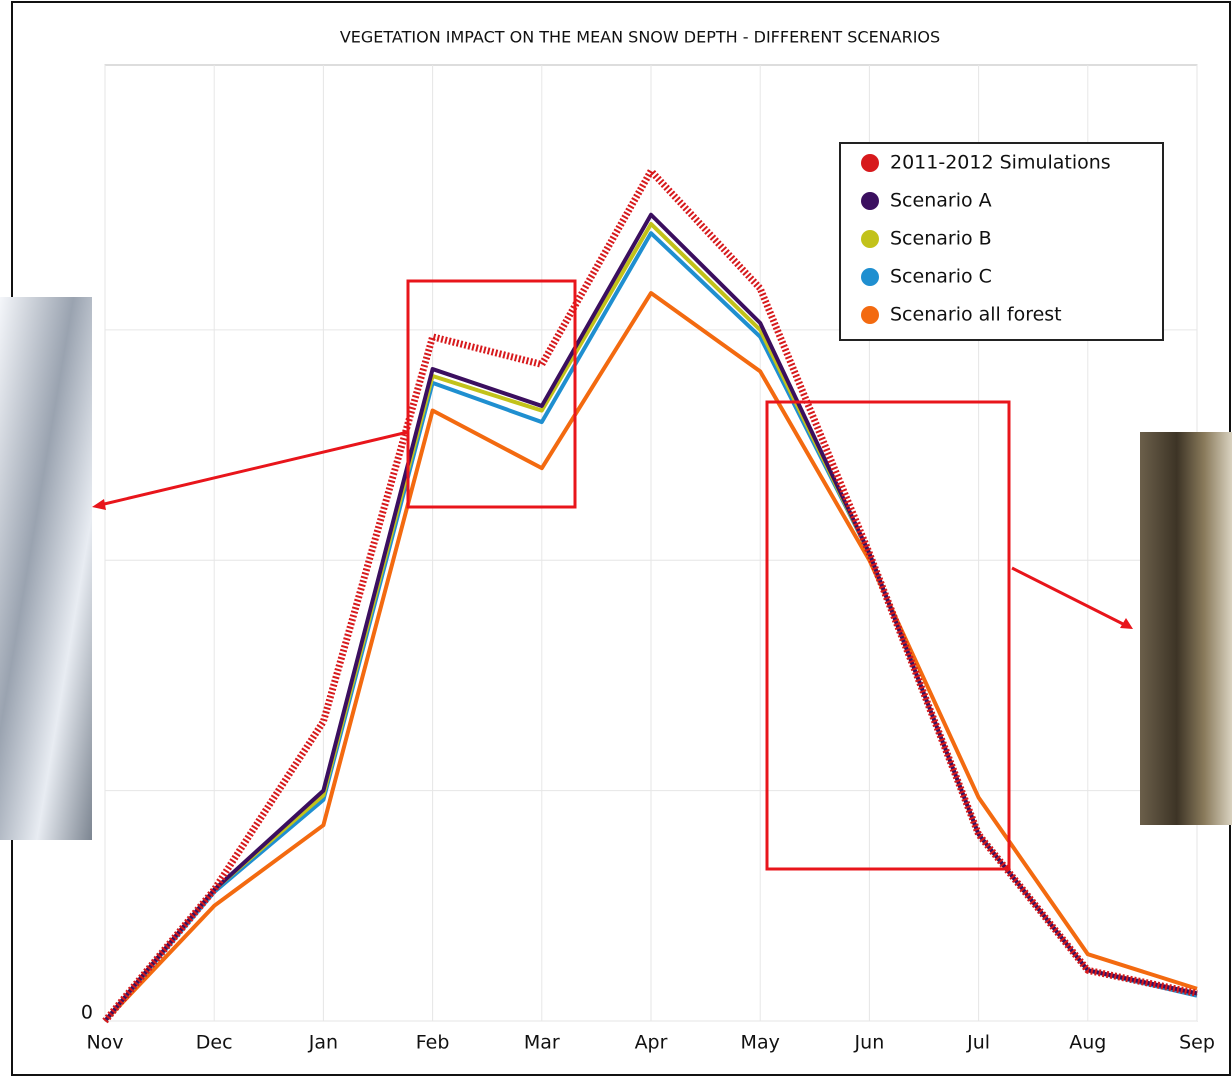 This screenshot has width=1232, height=1081. What do you see at coordinates (941, 201) in the screenshot?
I see `legend-label: Scenario A` at bounding box center [941, 201].